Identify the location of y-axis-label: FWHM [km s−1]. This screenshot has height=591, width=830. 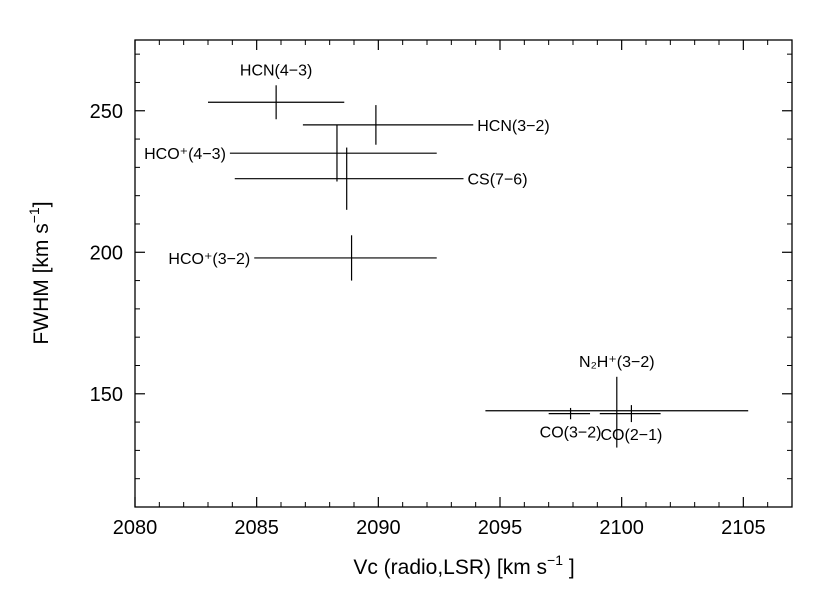
(39, 272).